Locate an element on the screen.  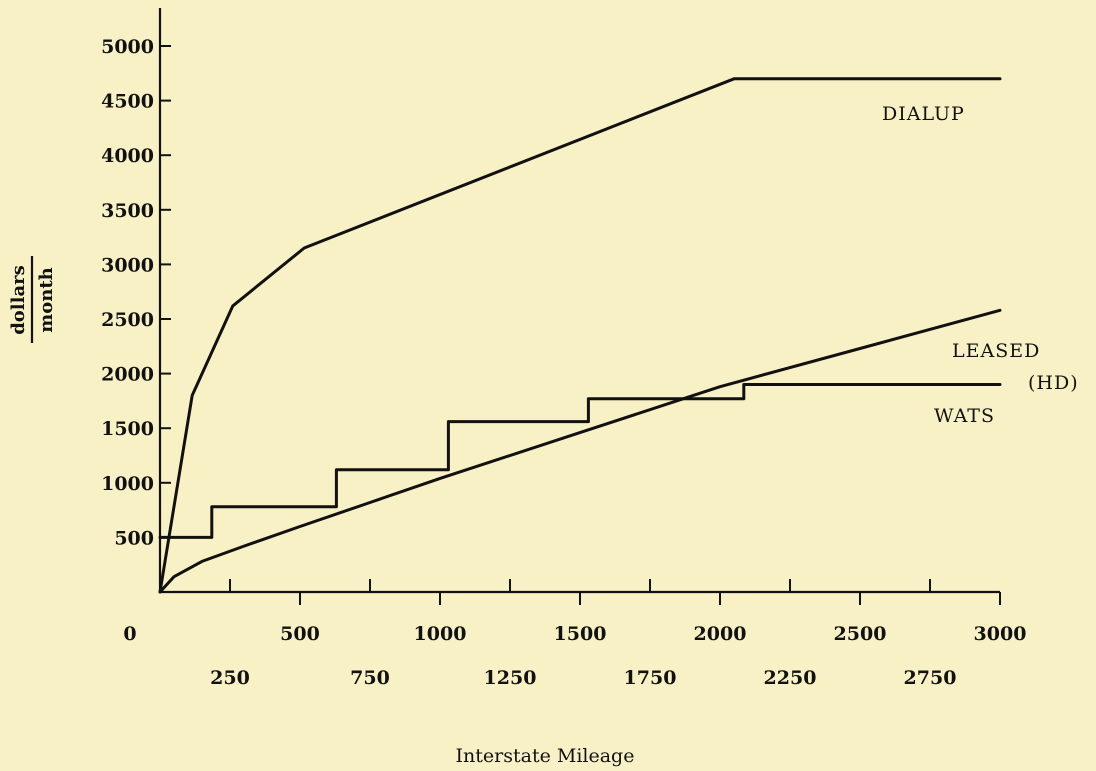
x-tick-label-250: 250 is located at coordinates (230, 678).